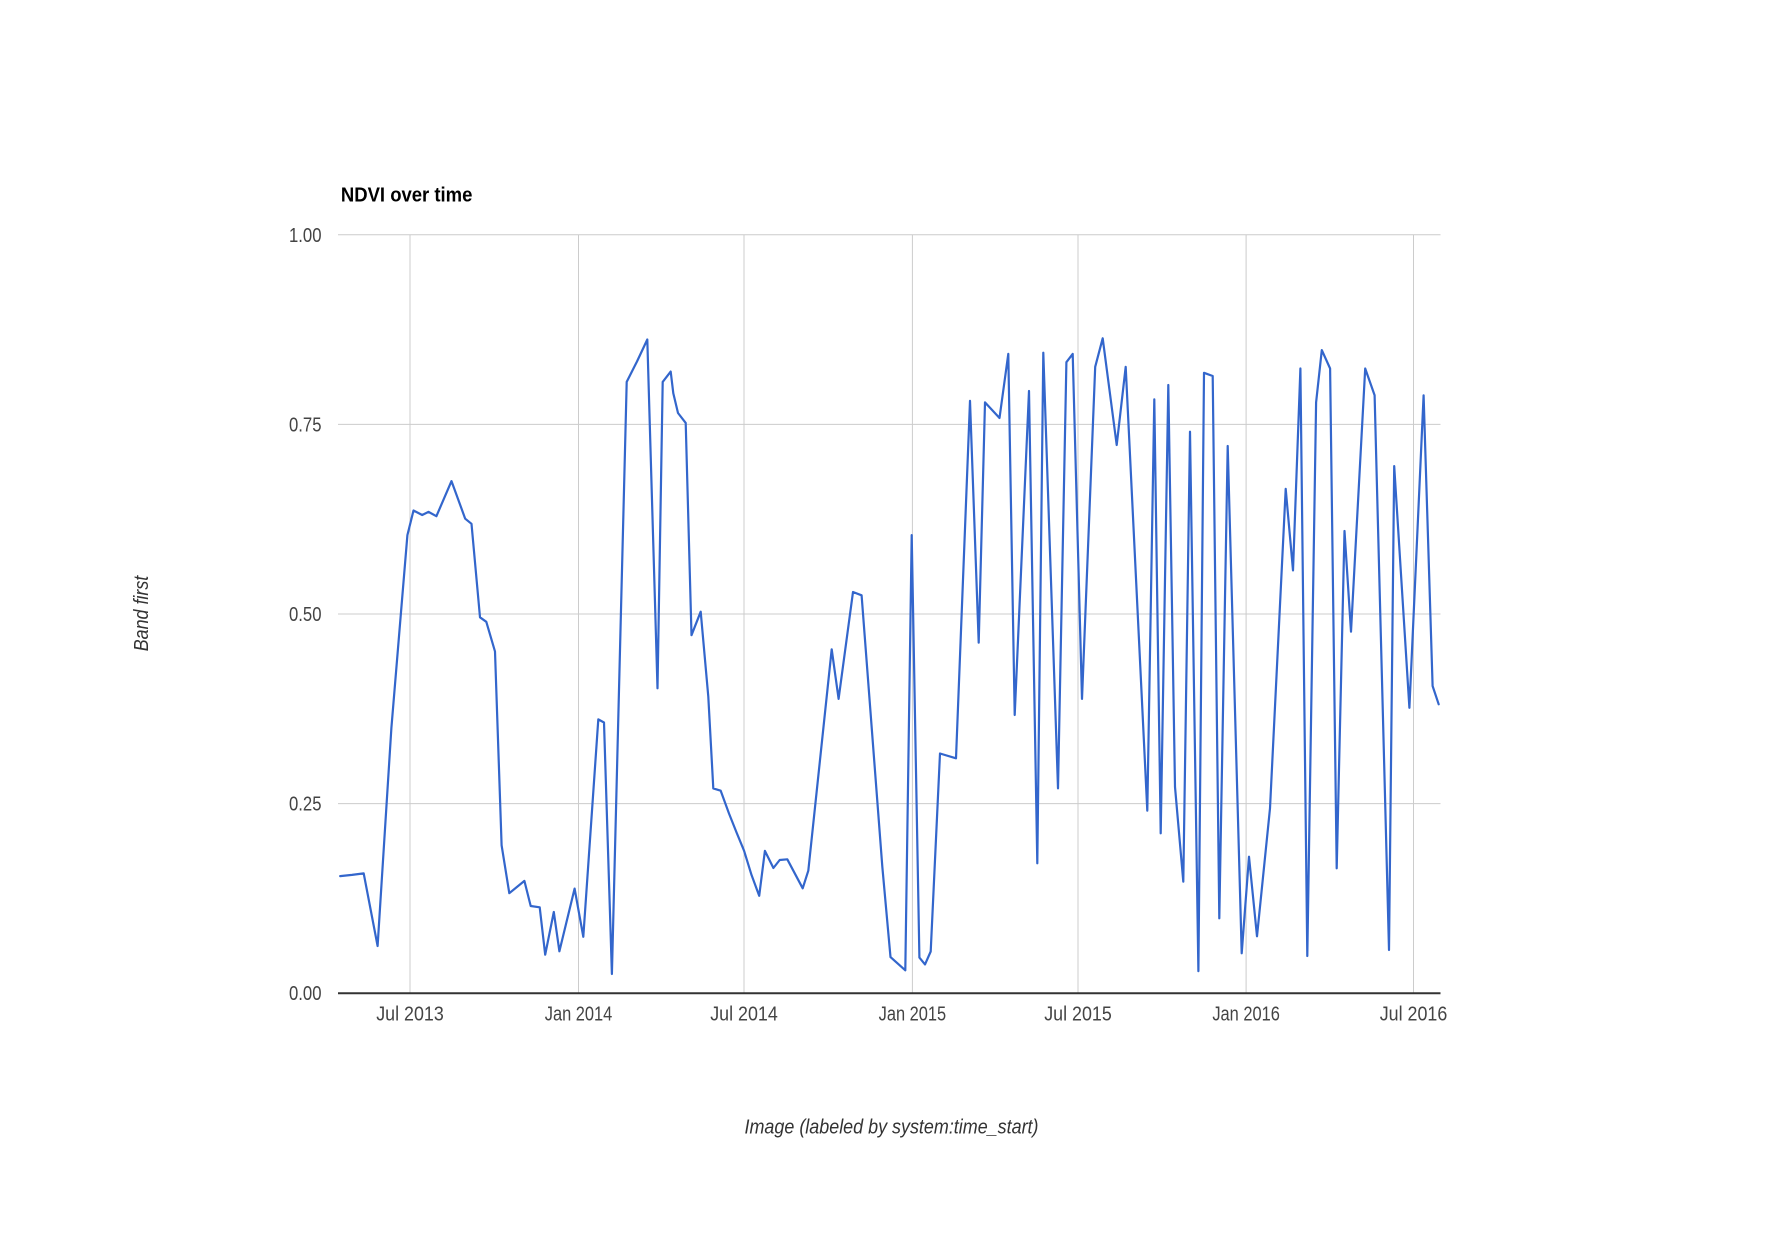 The image size is (1780, 1234). What do you see at coordinates (744, 1015) in the screenshot?
I see `svg-text: Jul 2014` at bounding box center [744, 1015].